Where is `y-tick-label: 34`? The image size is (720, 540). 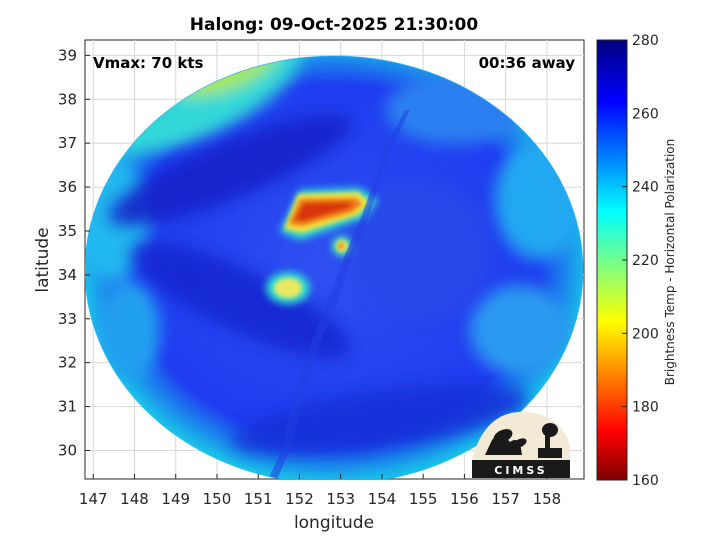
y-tick-label: 34 is located at coordinates (67, 275).